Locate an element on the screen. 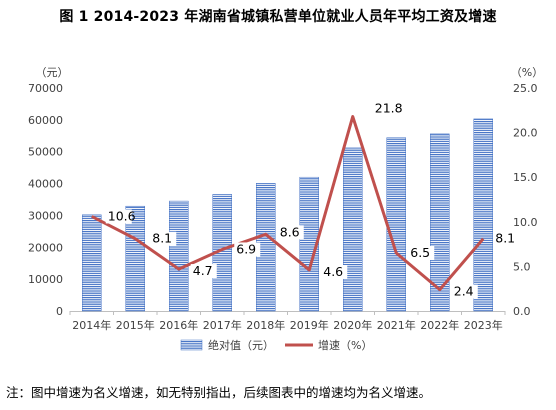  left-tick-label: 50000 is located at coordinates (45, 152).